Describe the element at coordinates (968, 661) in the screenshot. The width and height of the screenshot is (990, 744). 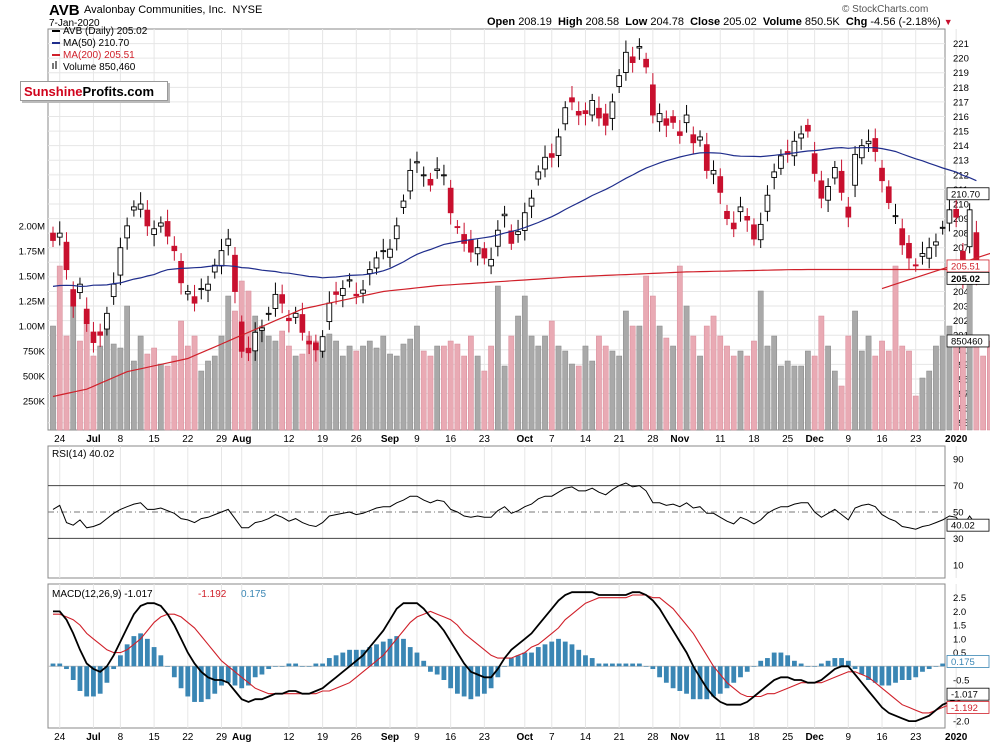
I see `macd-hist-tag-box` at that location.